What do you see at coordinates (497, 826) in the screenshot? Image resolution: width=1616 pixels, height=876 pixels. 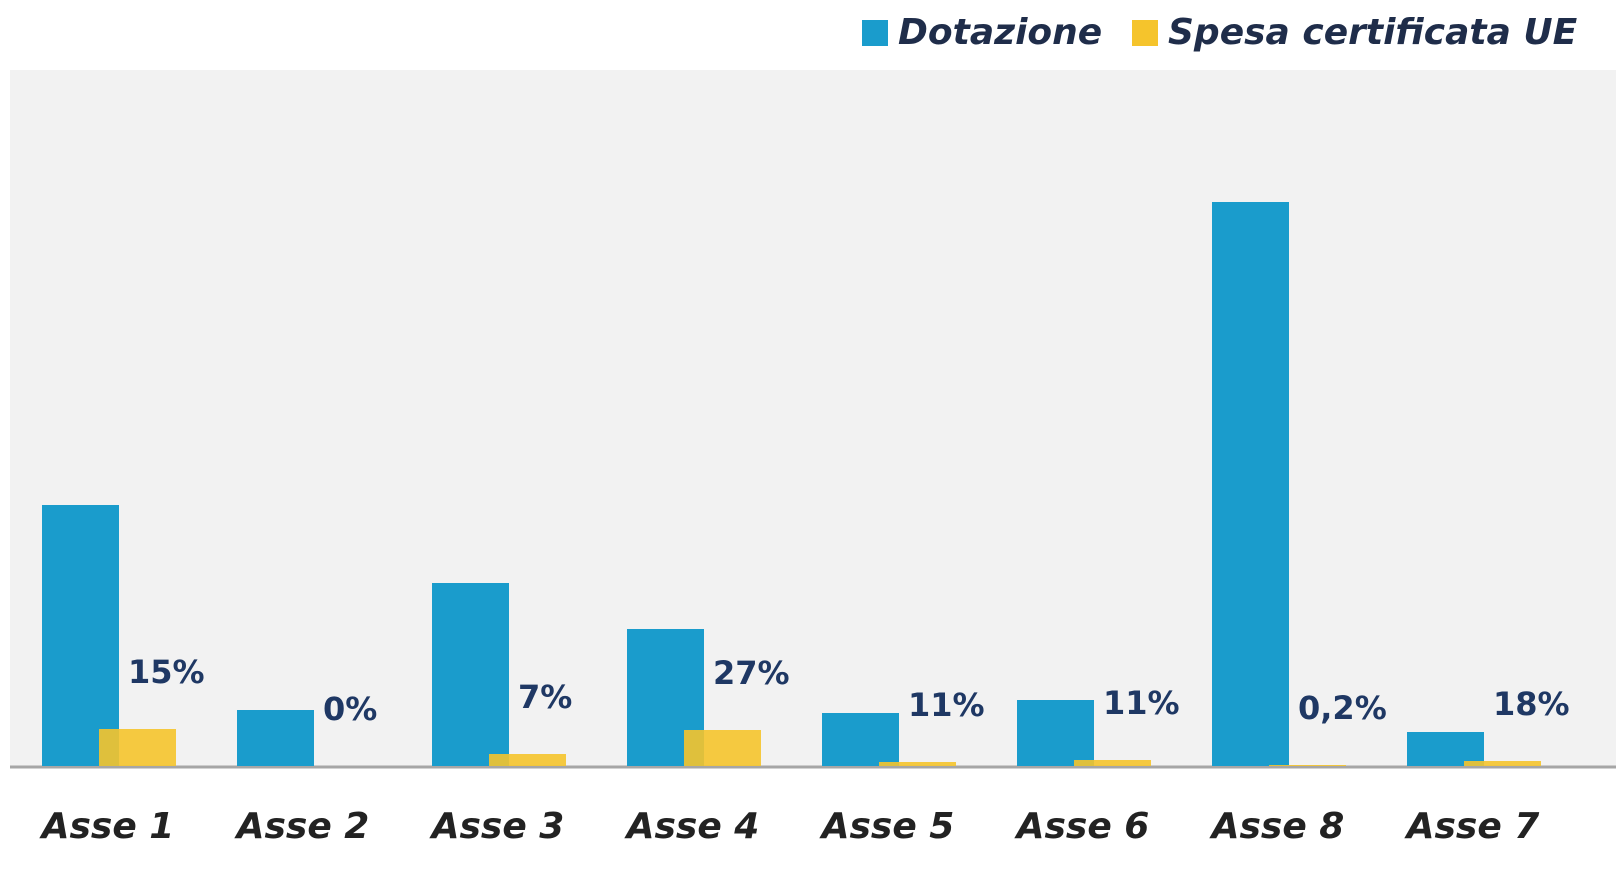 I see `x-tick-label: Asse 3` at bounding box center [497, 826].